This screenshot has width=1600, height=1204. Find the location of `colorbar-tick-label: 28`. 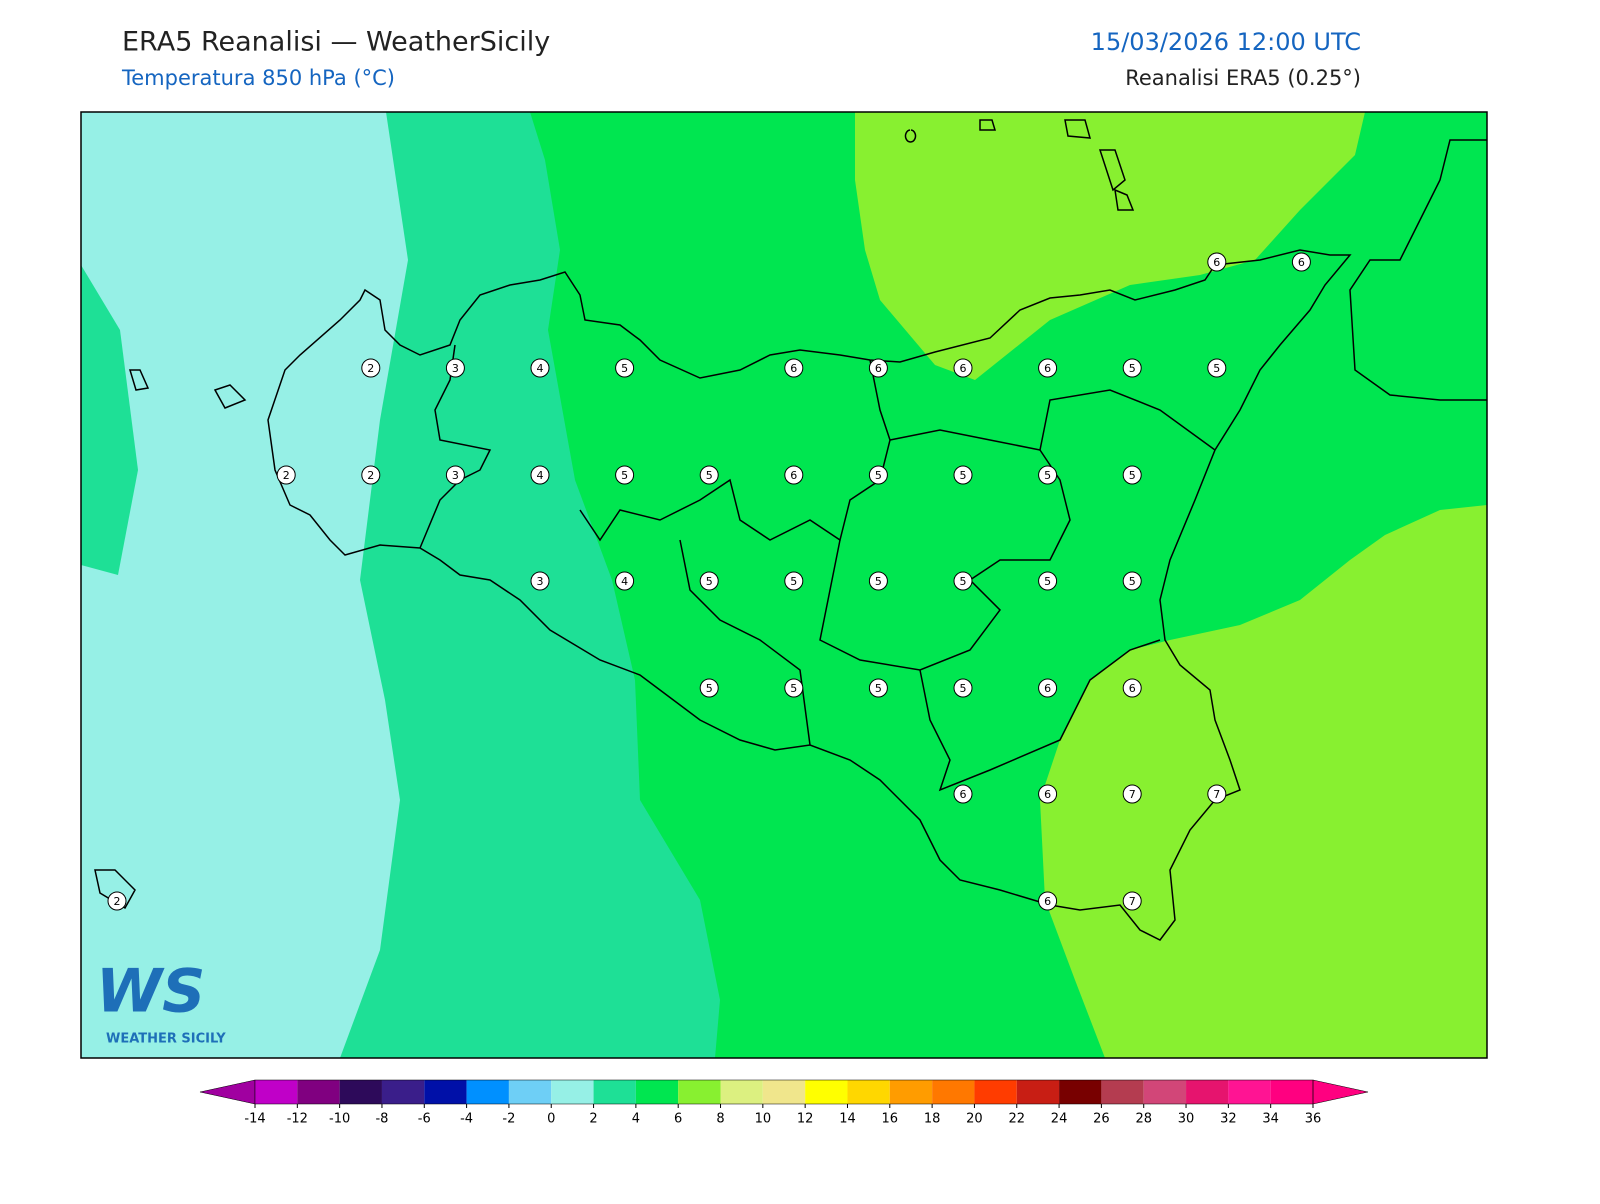

colorbar-tick-label: 28 is located at coordinates (1143, 1119).